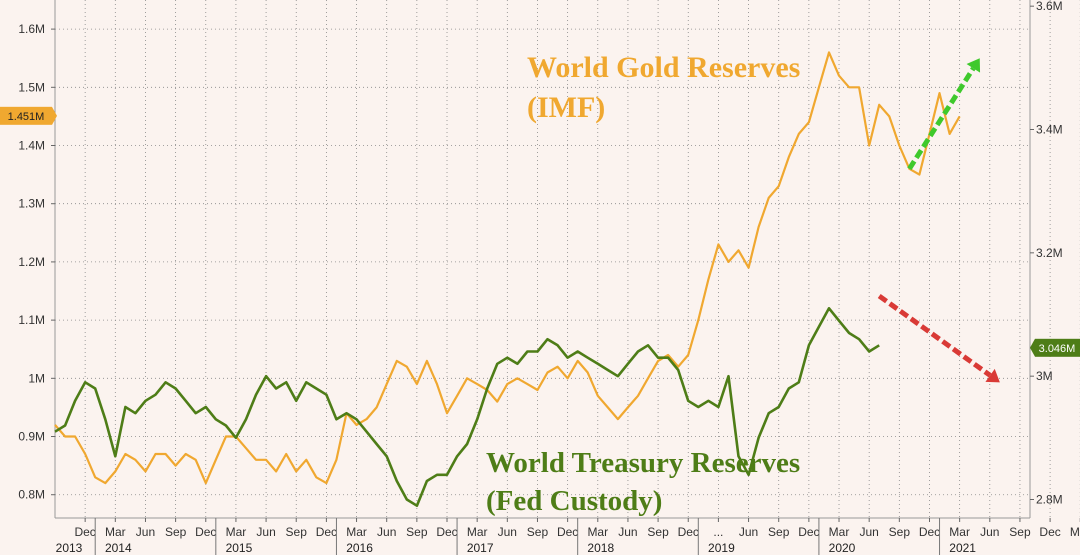 This screenshot has height=555, width=1080. What do you see at coordinates (31, 204) in the screenshot?
I see `left-tick-label: 1.3M` at bounding box center [31, 204].